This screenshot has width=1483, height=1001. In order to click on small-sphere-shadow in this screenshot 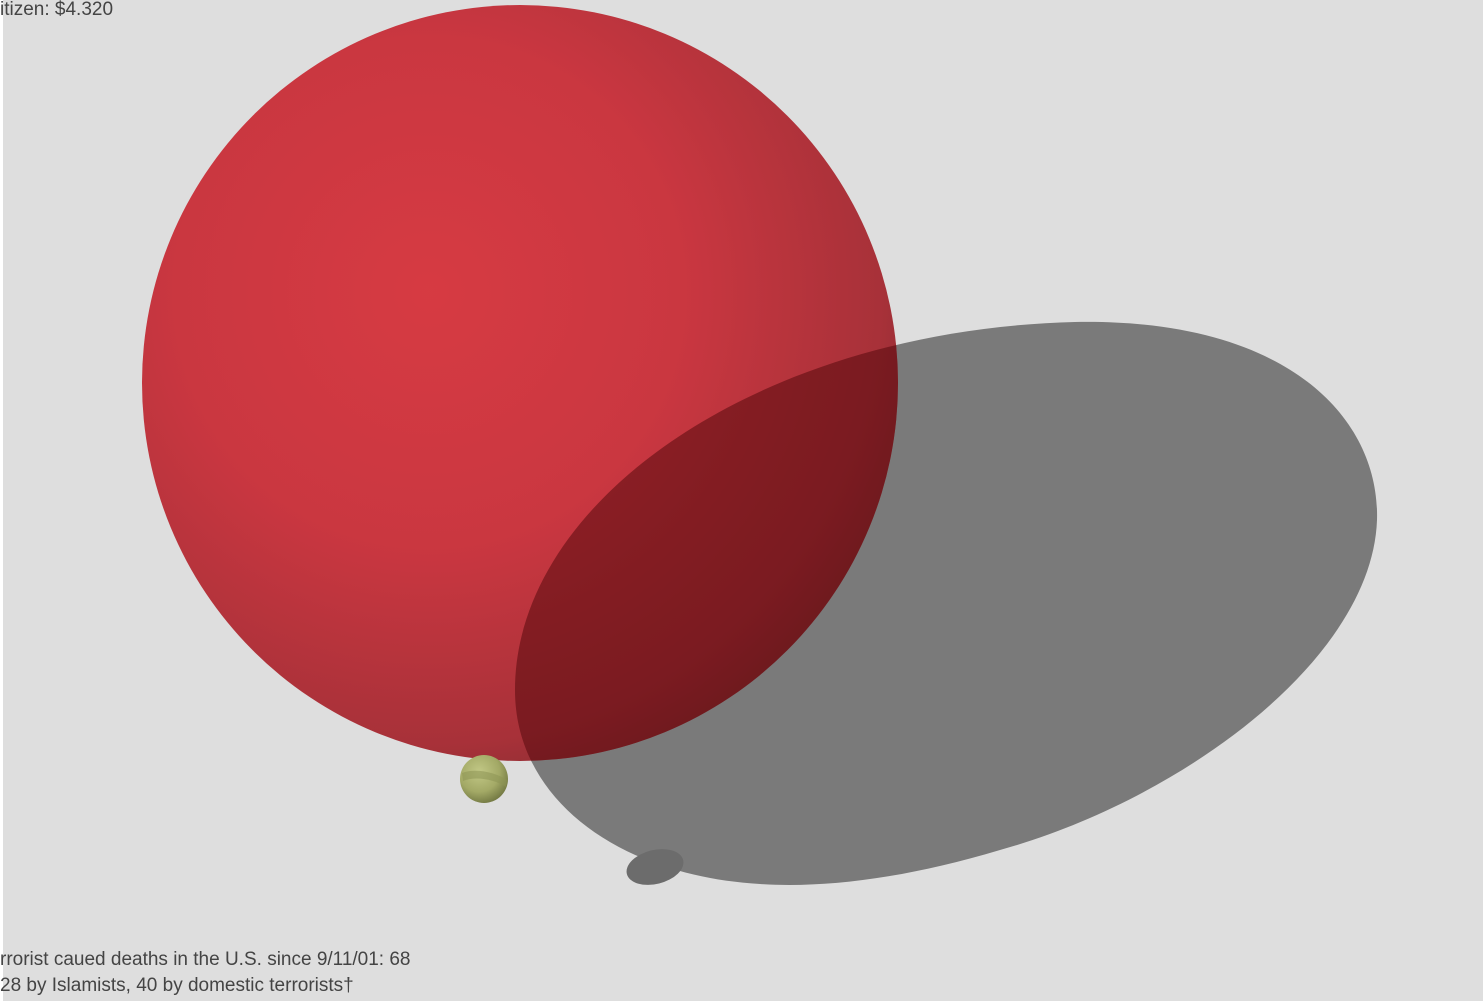, I will do `click(655, 867)`.